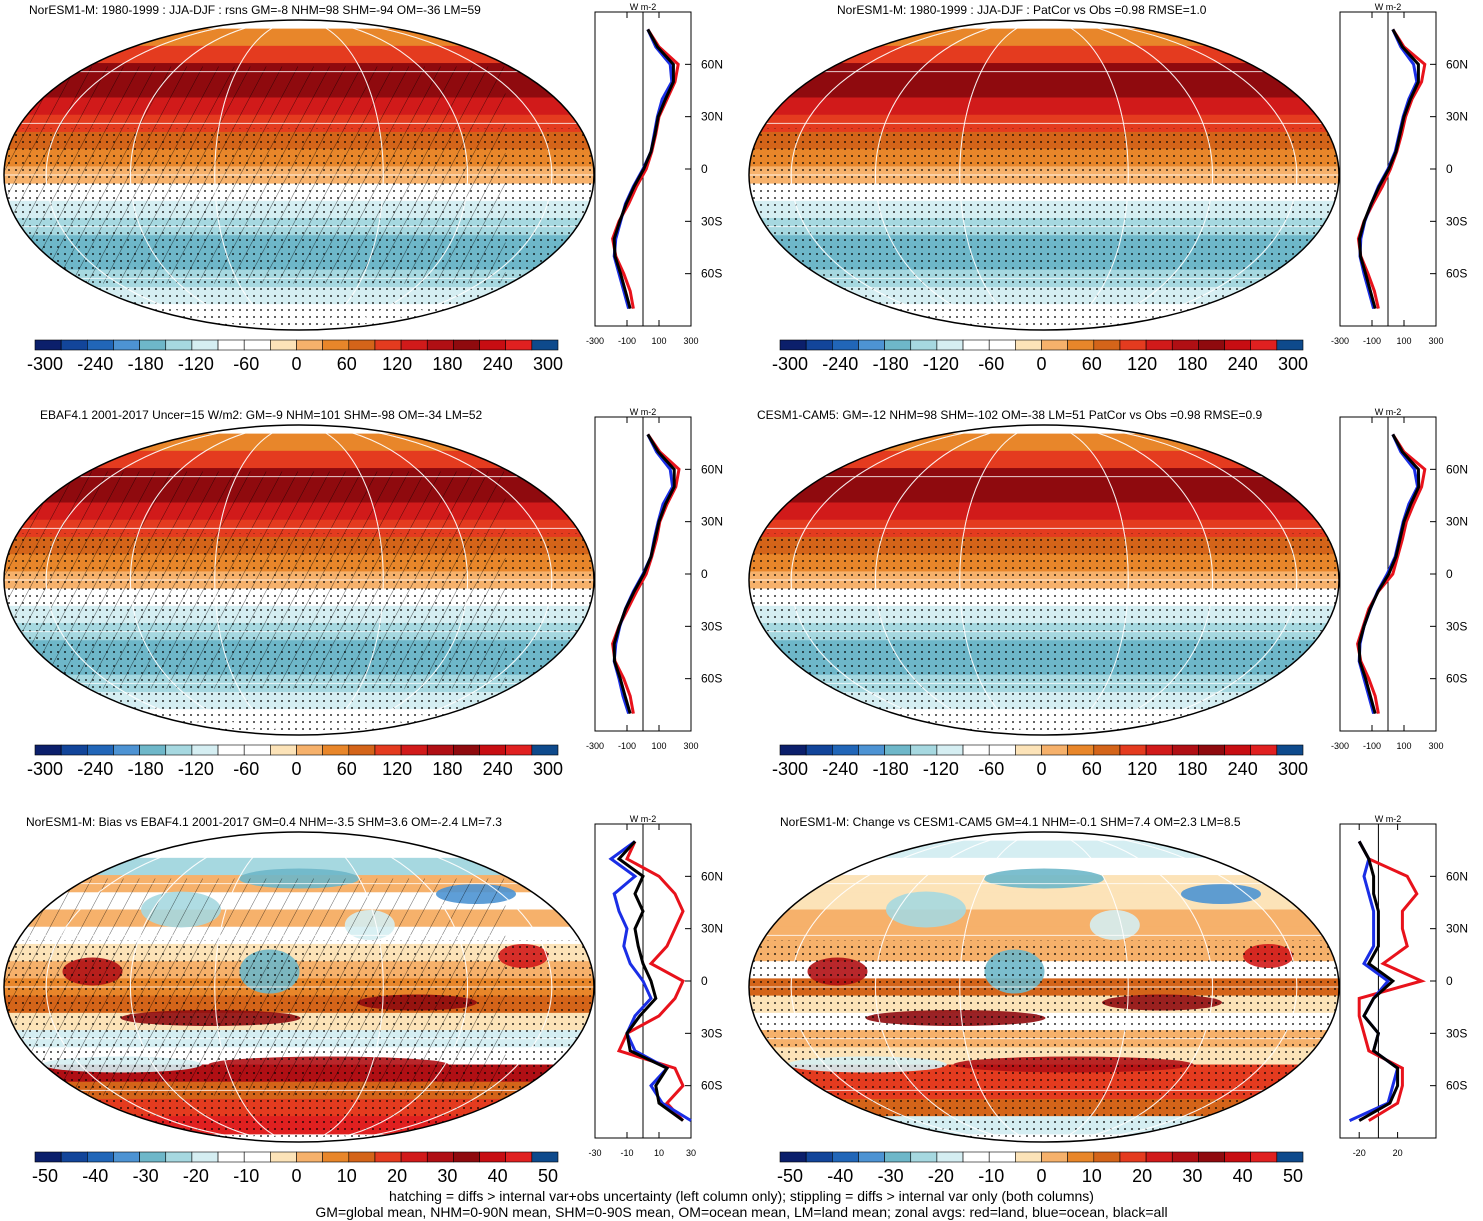 Image resolution: width=1483 pixels, height=1221 pixels. I want to click on zonal-profile: W m-2 -300 -100 100 300 60N 30N 0 30S 60S, so click(654, 579).